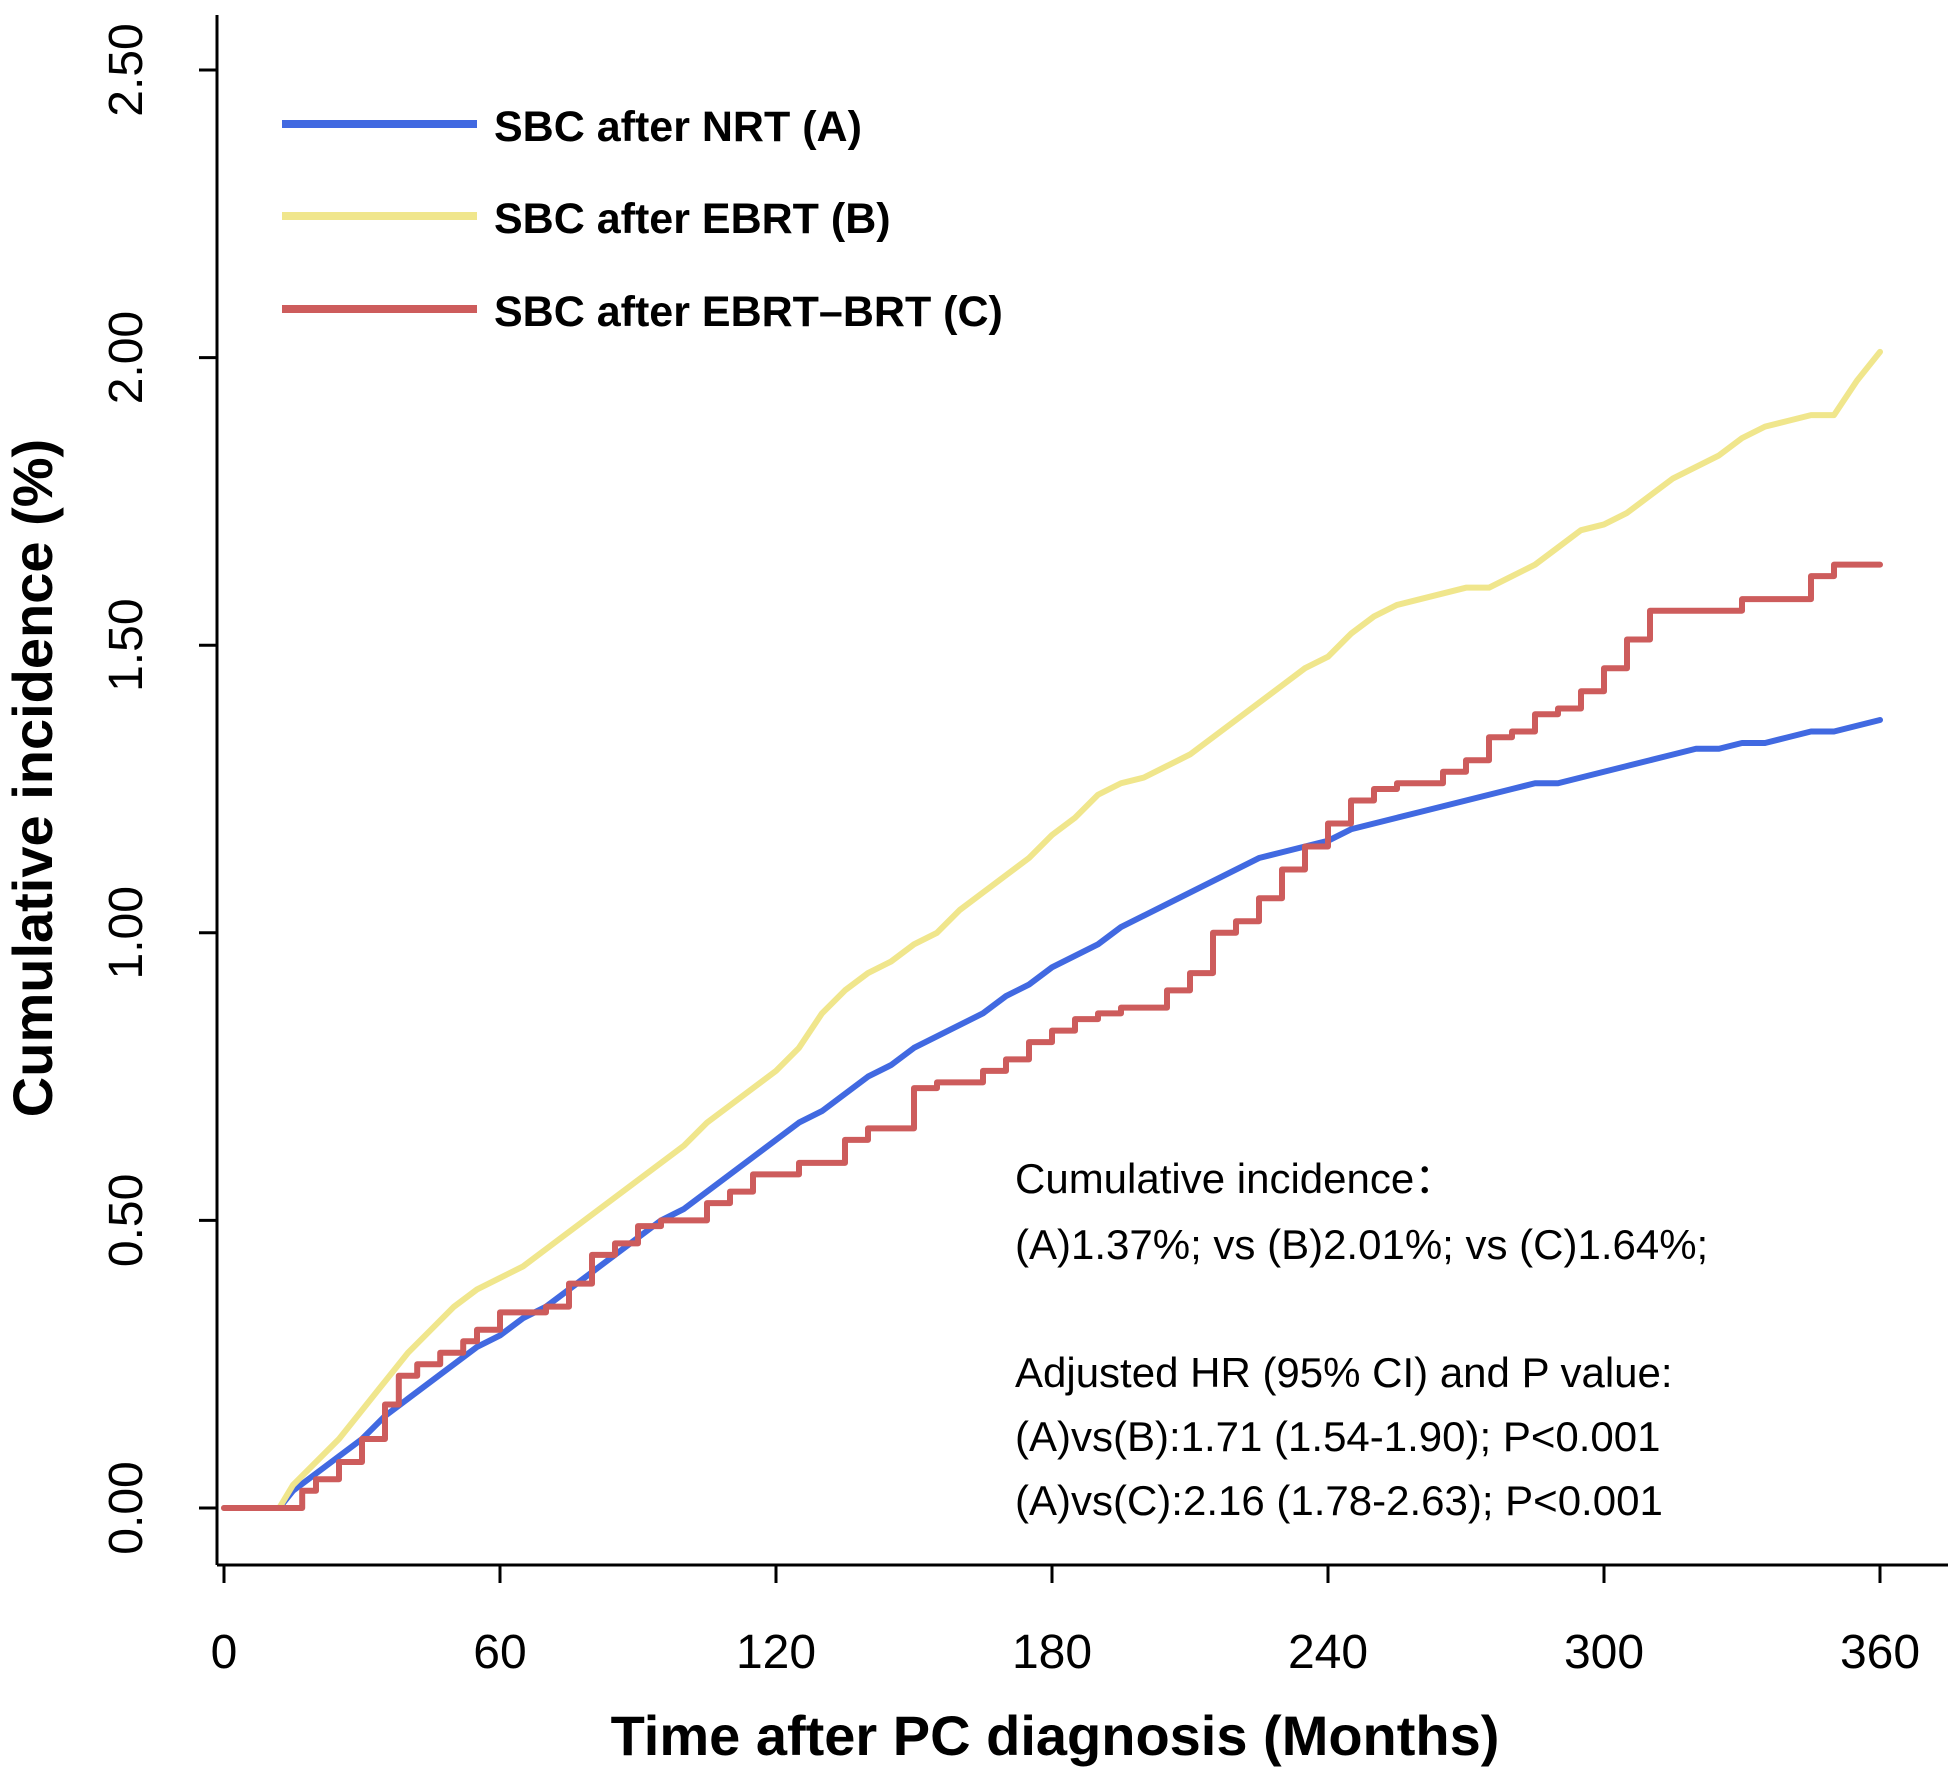  I want to click on x-tick-label: 180, so click(1052, 1652).